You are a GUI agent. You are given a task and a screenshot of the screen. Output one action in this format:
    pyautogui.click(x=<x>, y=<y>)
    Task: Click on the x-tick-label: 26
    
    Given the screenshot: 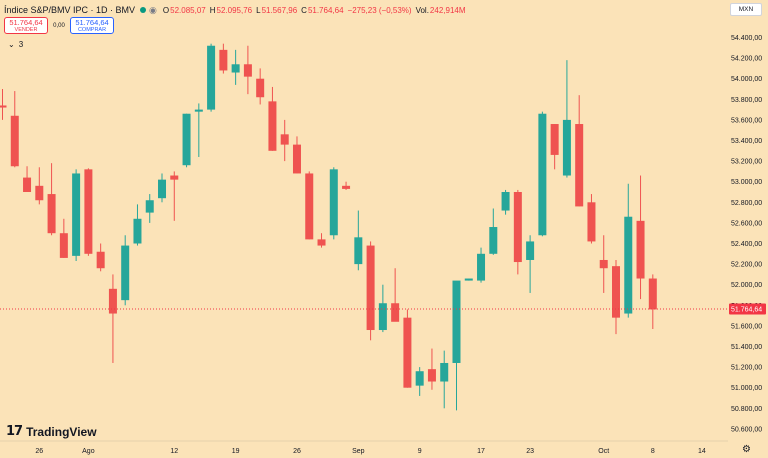 What is the action you would take?
    pyautogui.click(x=39, y=451)
    